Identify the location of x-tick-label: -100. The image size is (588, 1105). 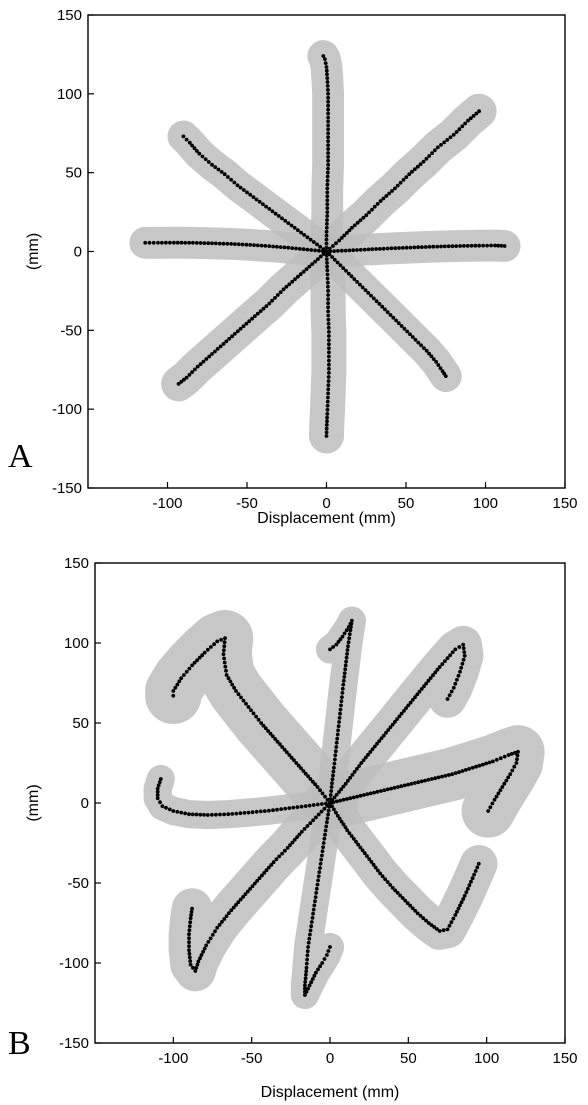
(167, 503).